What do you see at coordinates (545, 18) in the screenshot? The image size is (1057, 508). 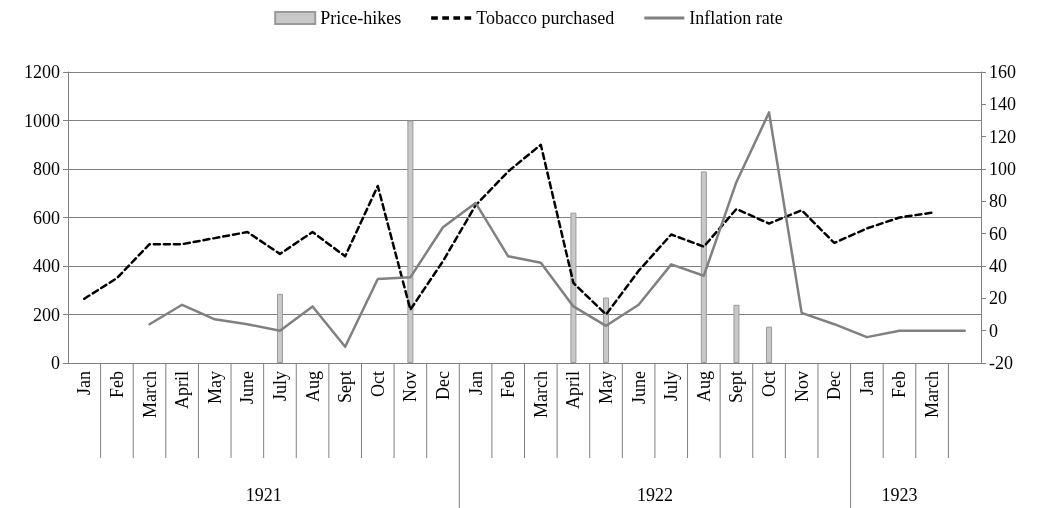 I see `legend-label: Tobacco purchased` at bounding box center [545, 18].